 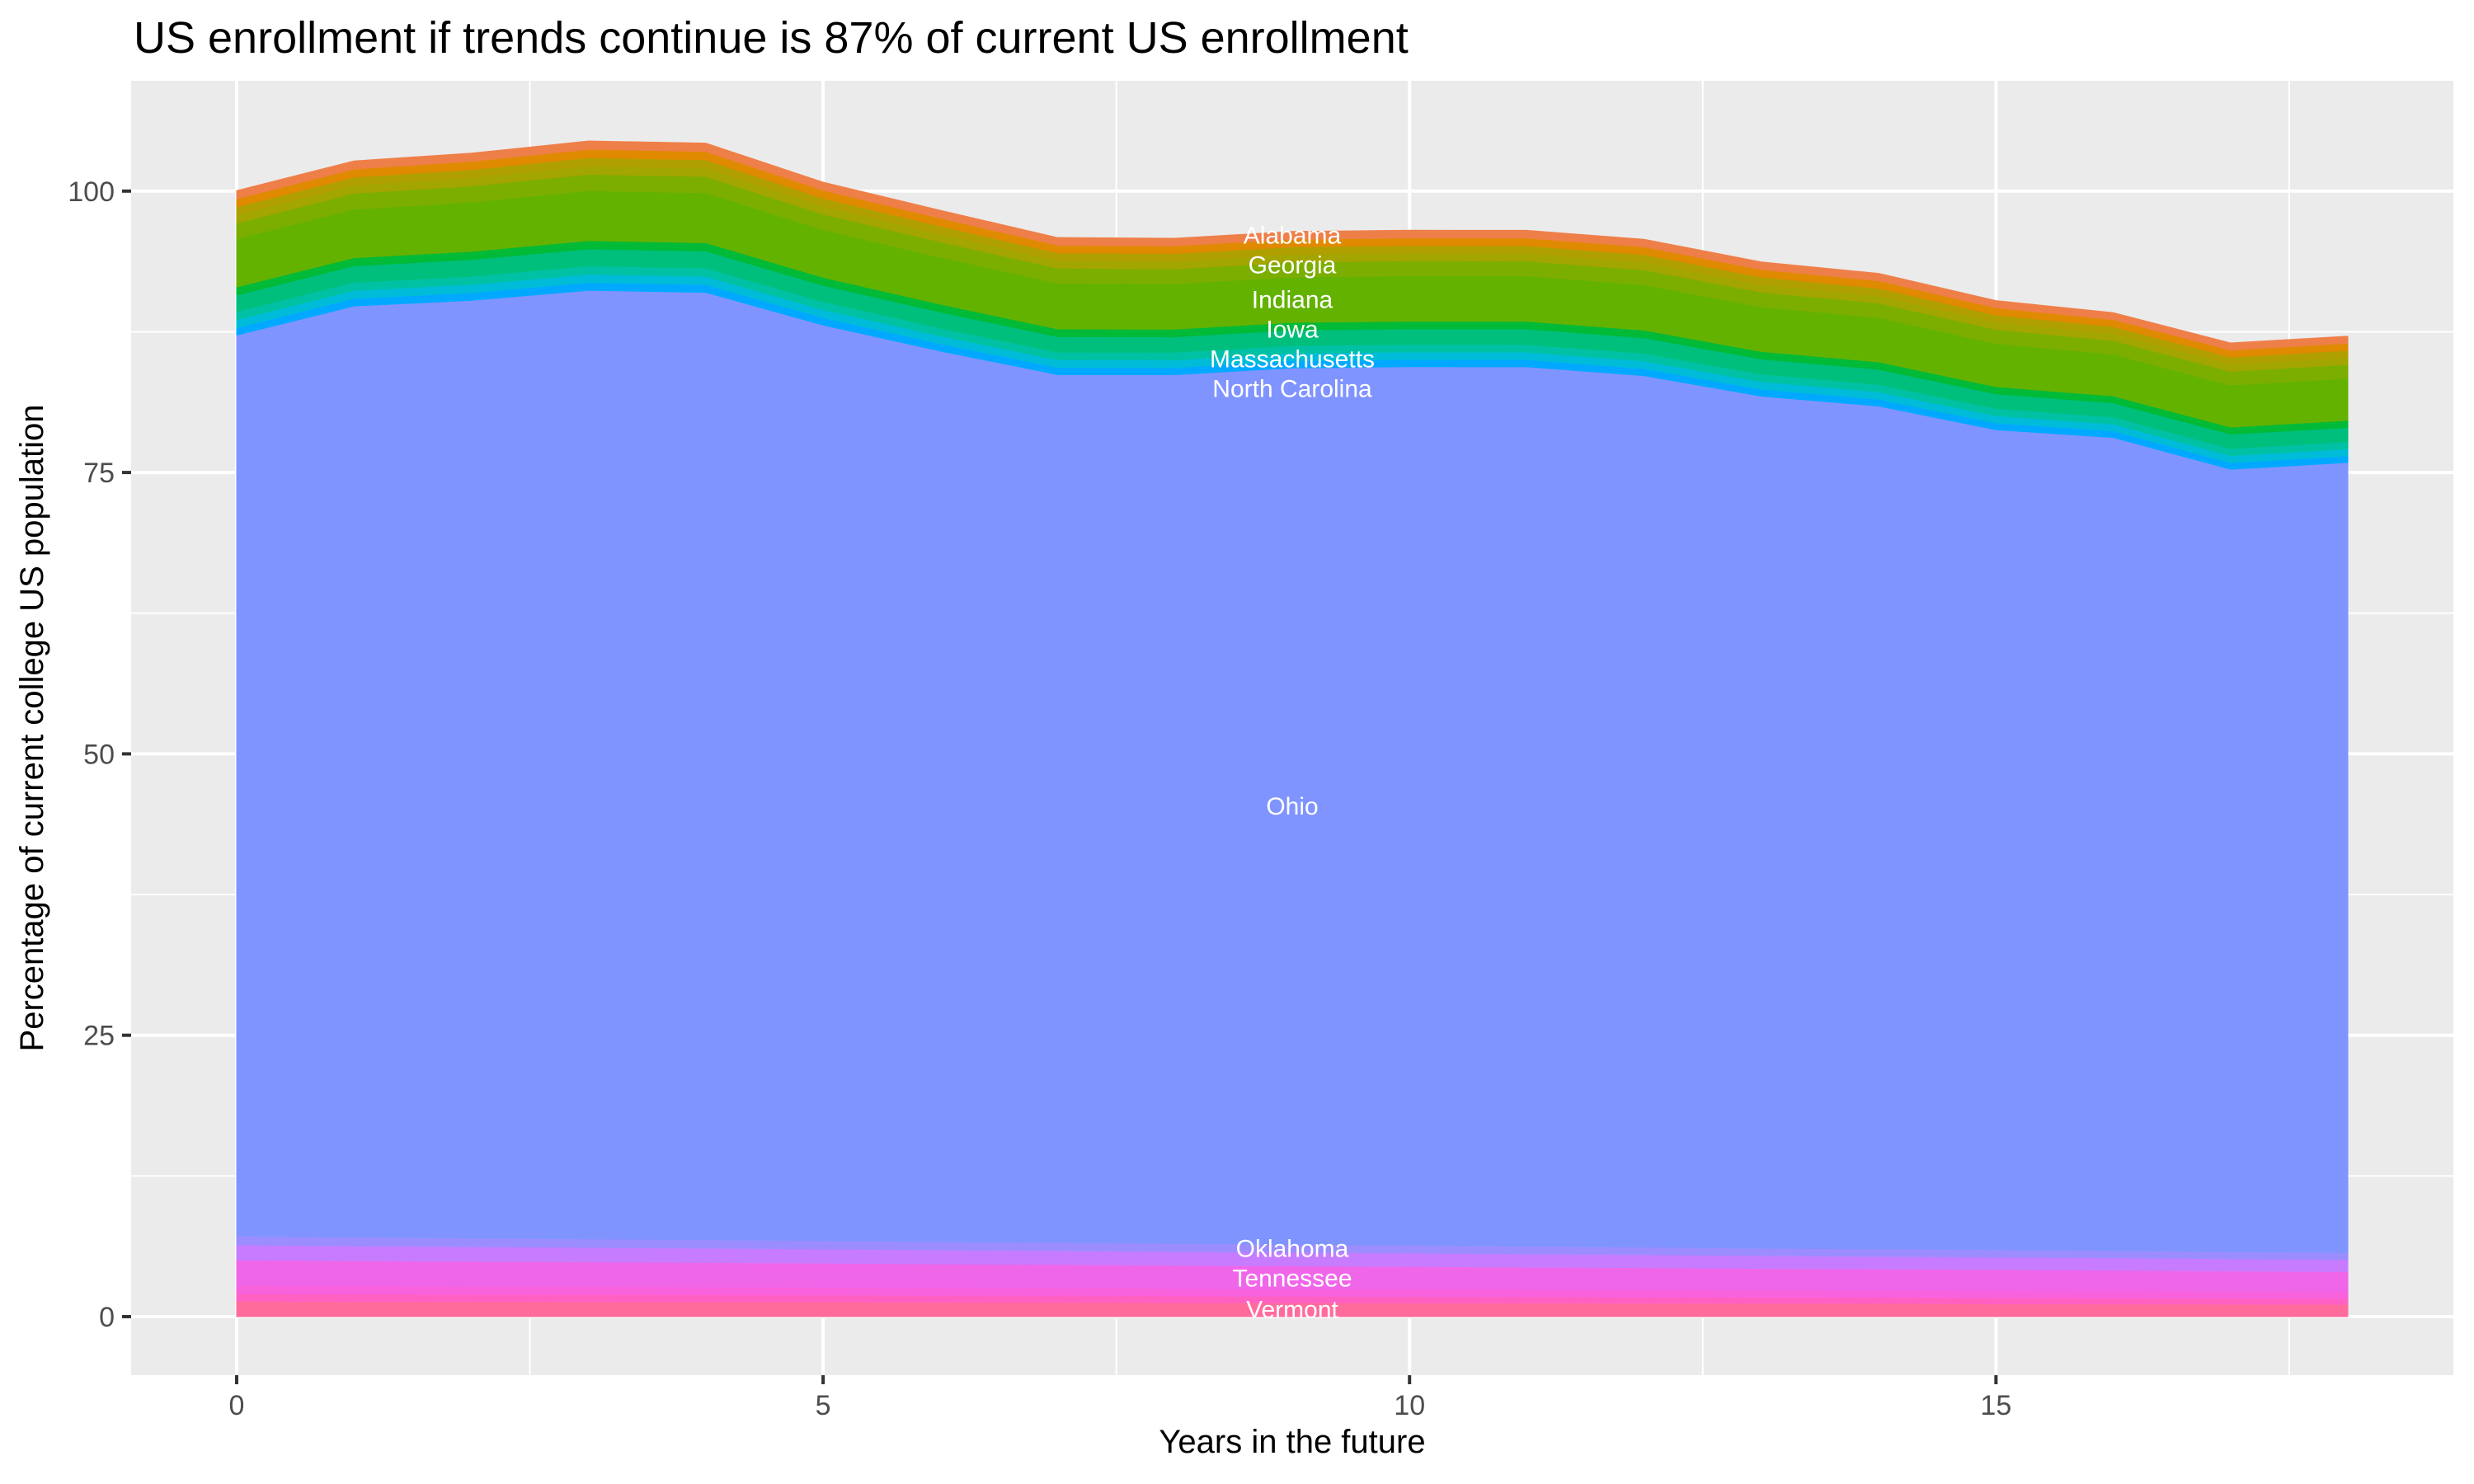 What do you see at coordinates (1292, 806) in the screenshot?
I see `area-label-ohio: Ohio` at bounding box center [1292, 806].